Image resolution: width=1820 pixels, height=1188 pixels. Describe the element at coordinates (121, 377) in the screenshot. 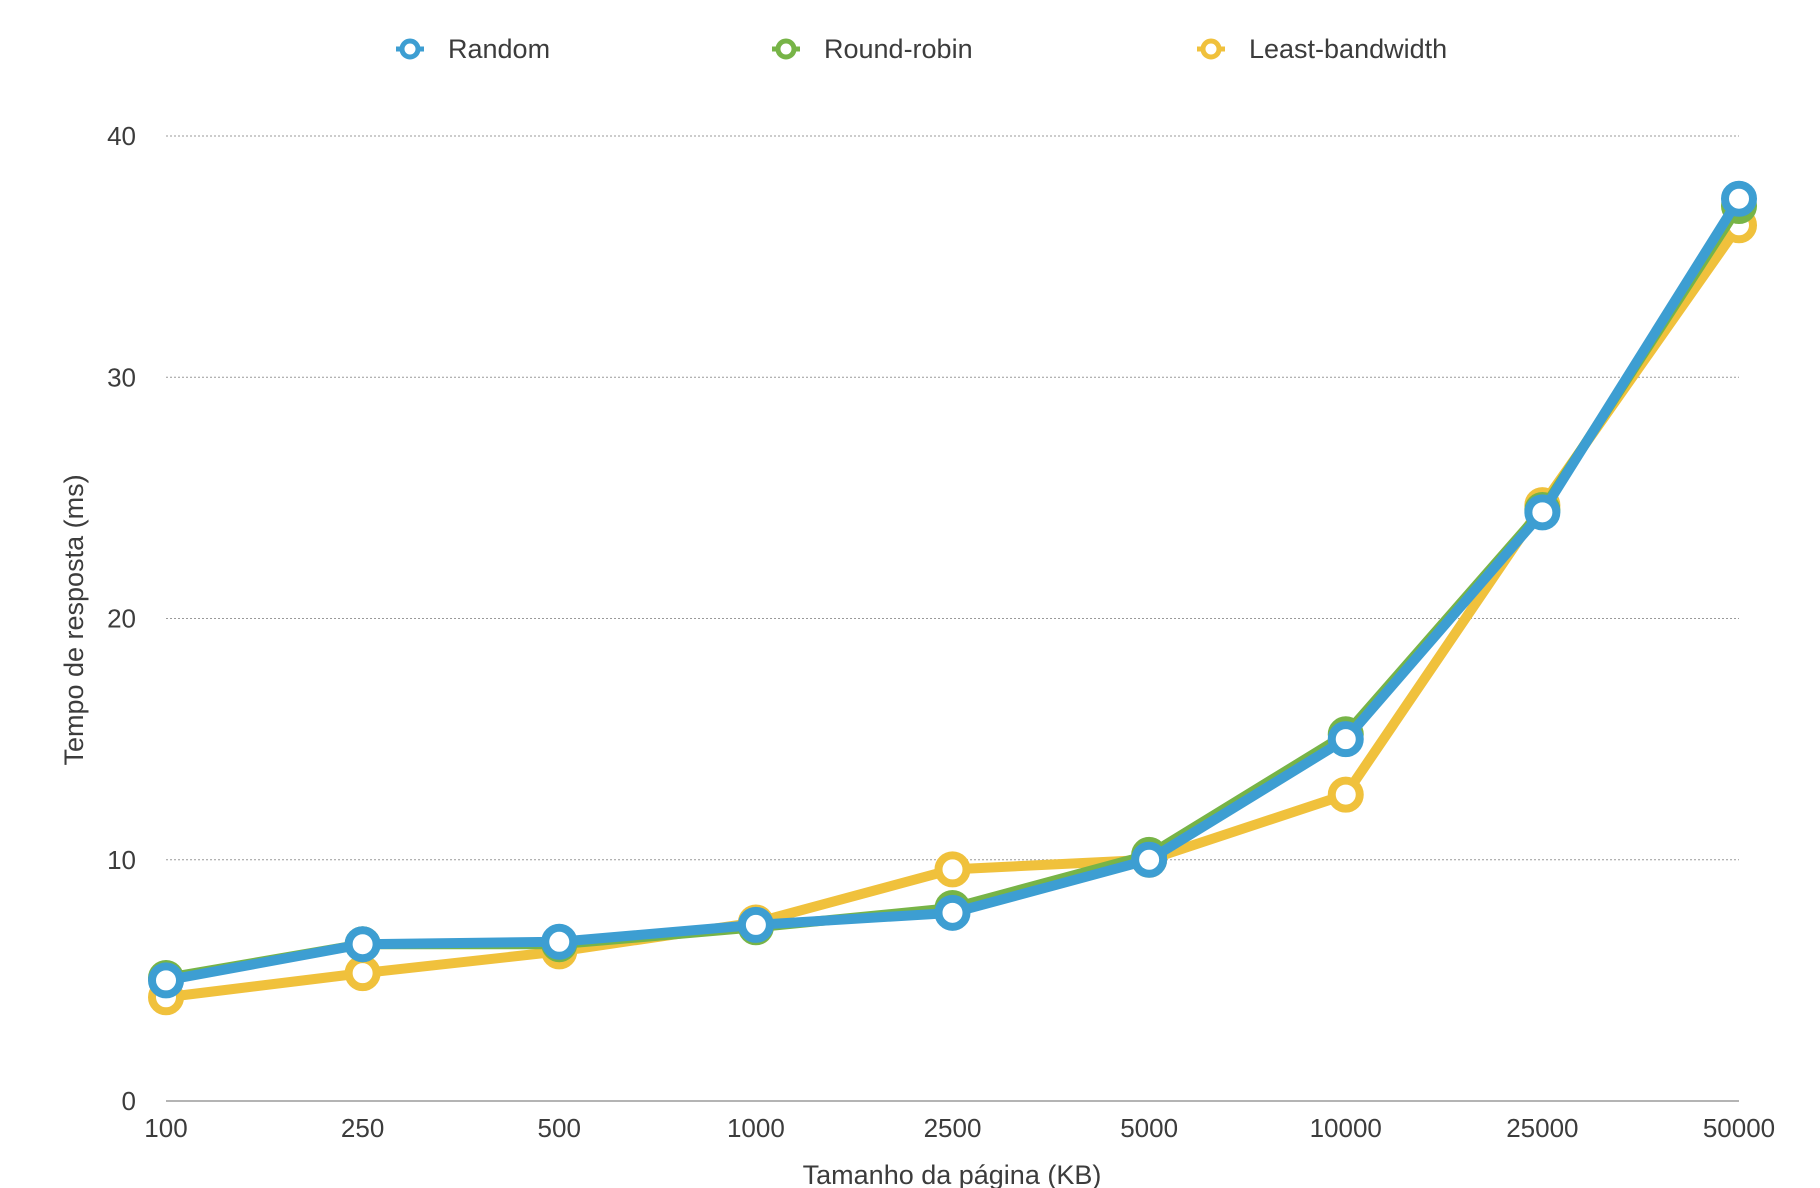

I see `y-tick-label: 30` at that location.